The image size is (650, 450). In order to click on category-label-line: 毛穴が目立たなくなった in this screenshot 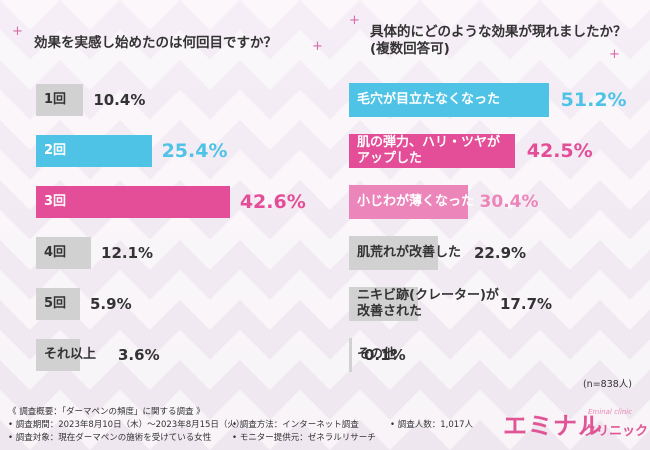, I will do `click(429, 99)`.